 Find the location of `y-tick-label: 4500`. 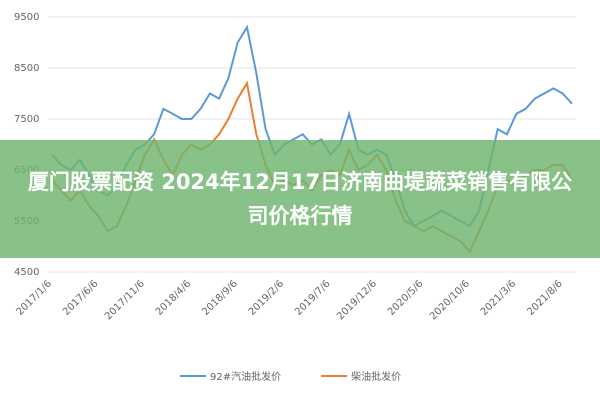

y-tick-label: 4500 is located at coordinates (26, 272).